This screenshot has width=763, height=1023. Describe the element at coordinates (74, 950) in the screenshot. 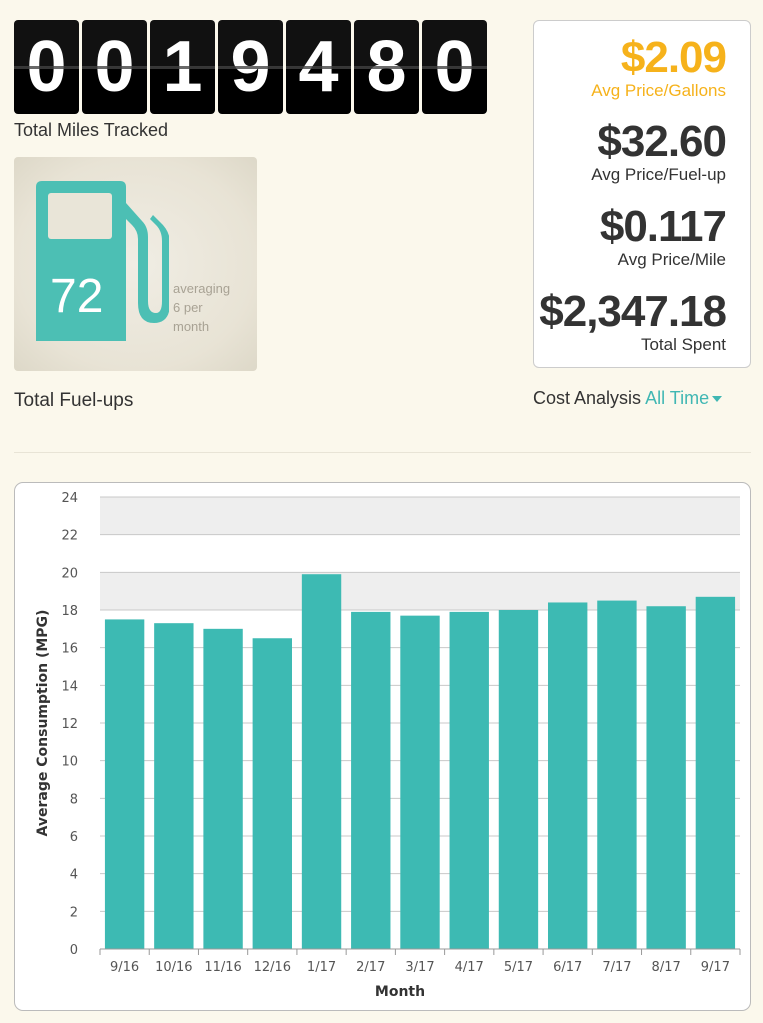

I see `y-tick-label: 0` at that location.